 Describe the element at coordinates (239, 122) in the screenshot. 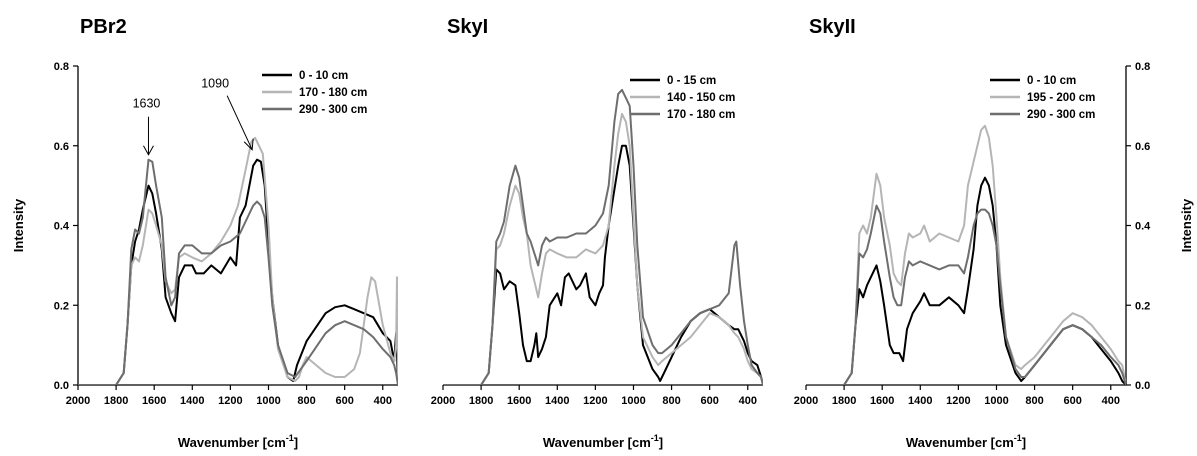

I see `annotation-arrow` at that location.